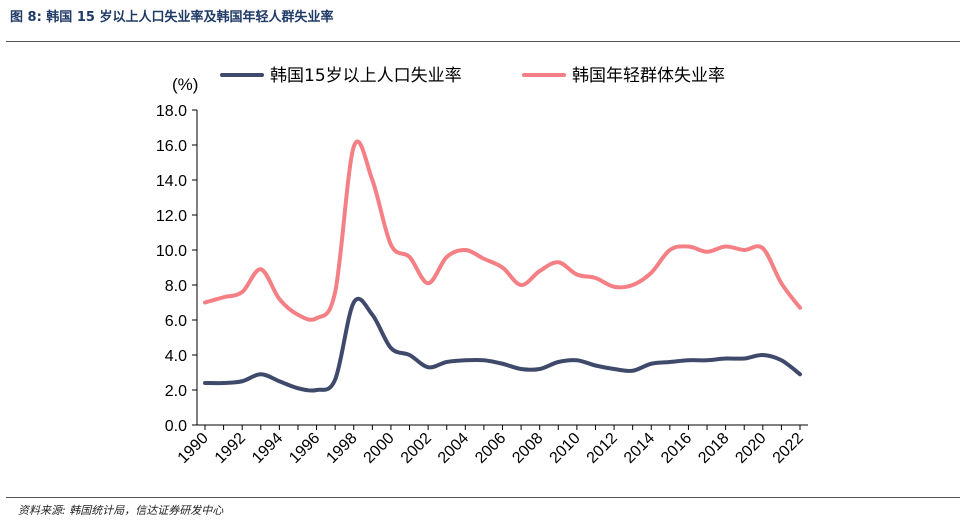 The image size is (966, 523). What do you see at coordinates (176, 356) in the screenshot?
I see `y-tick-label: 4.0` at bounding box center [176, 356].